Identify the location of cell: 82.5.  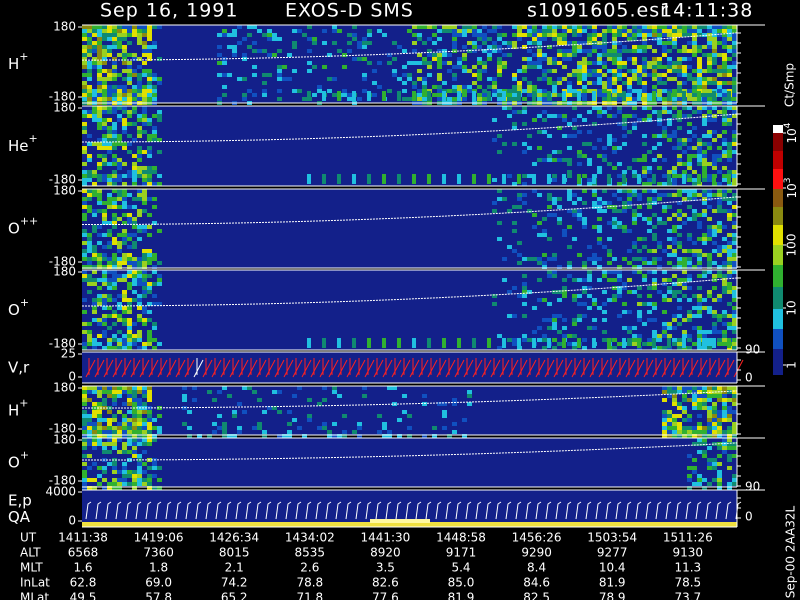
(536, 595).